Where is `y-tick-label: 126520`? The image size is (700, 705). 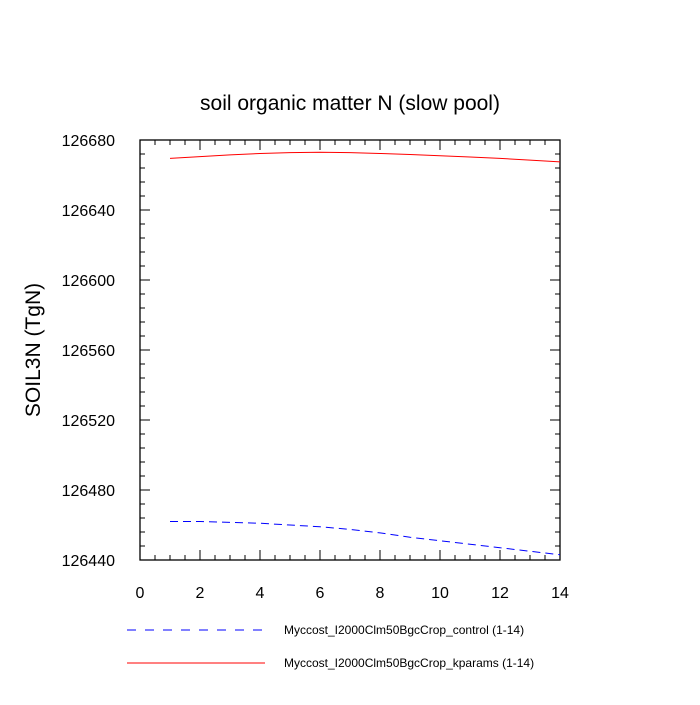 y-tick-label: 126520 is located at coordinates (88, 421).